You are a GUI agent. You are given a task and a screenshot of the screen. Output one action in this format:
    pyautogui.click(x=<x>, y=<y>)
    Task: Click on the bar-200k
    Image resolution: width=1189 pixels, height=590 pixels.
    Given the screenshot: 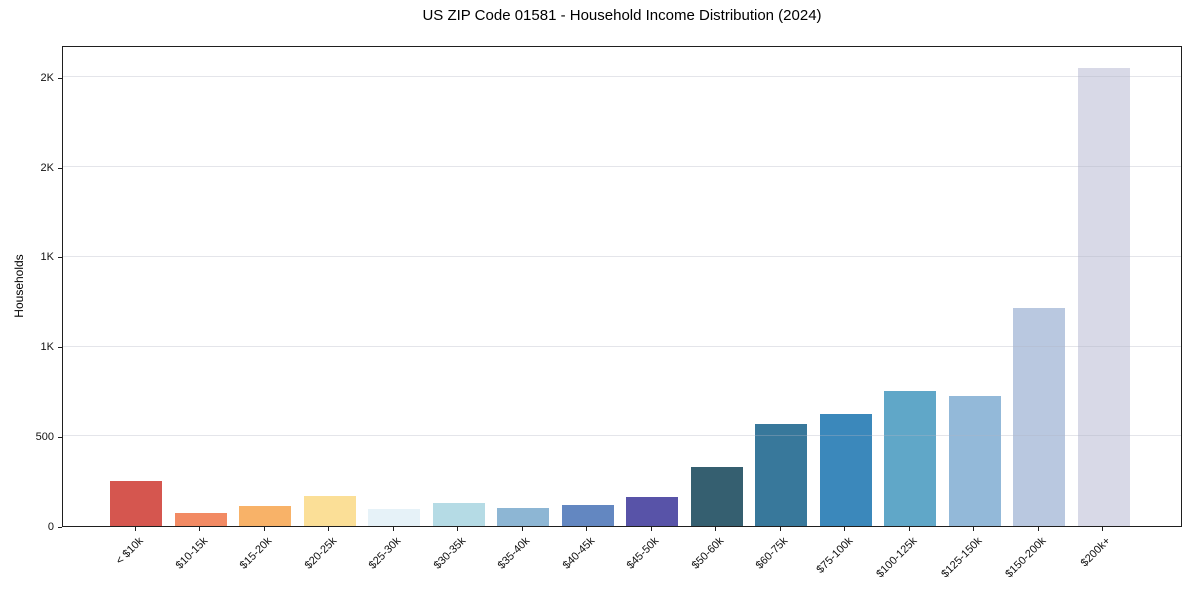 What is the action you would take?
    pyautogui.click(x=1103, y=297)
    